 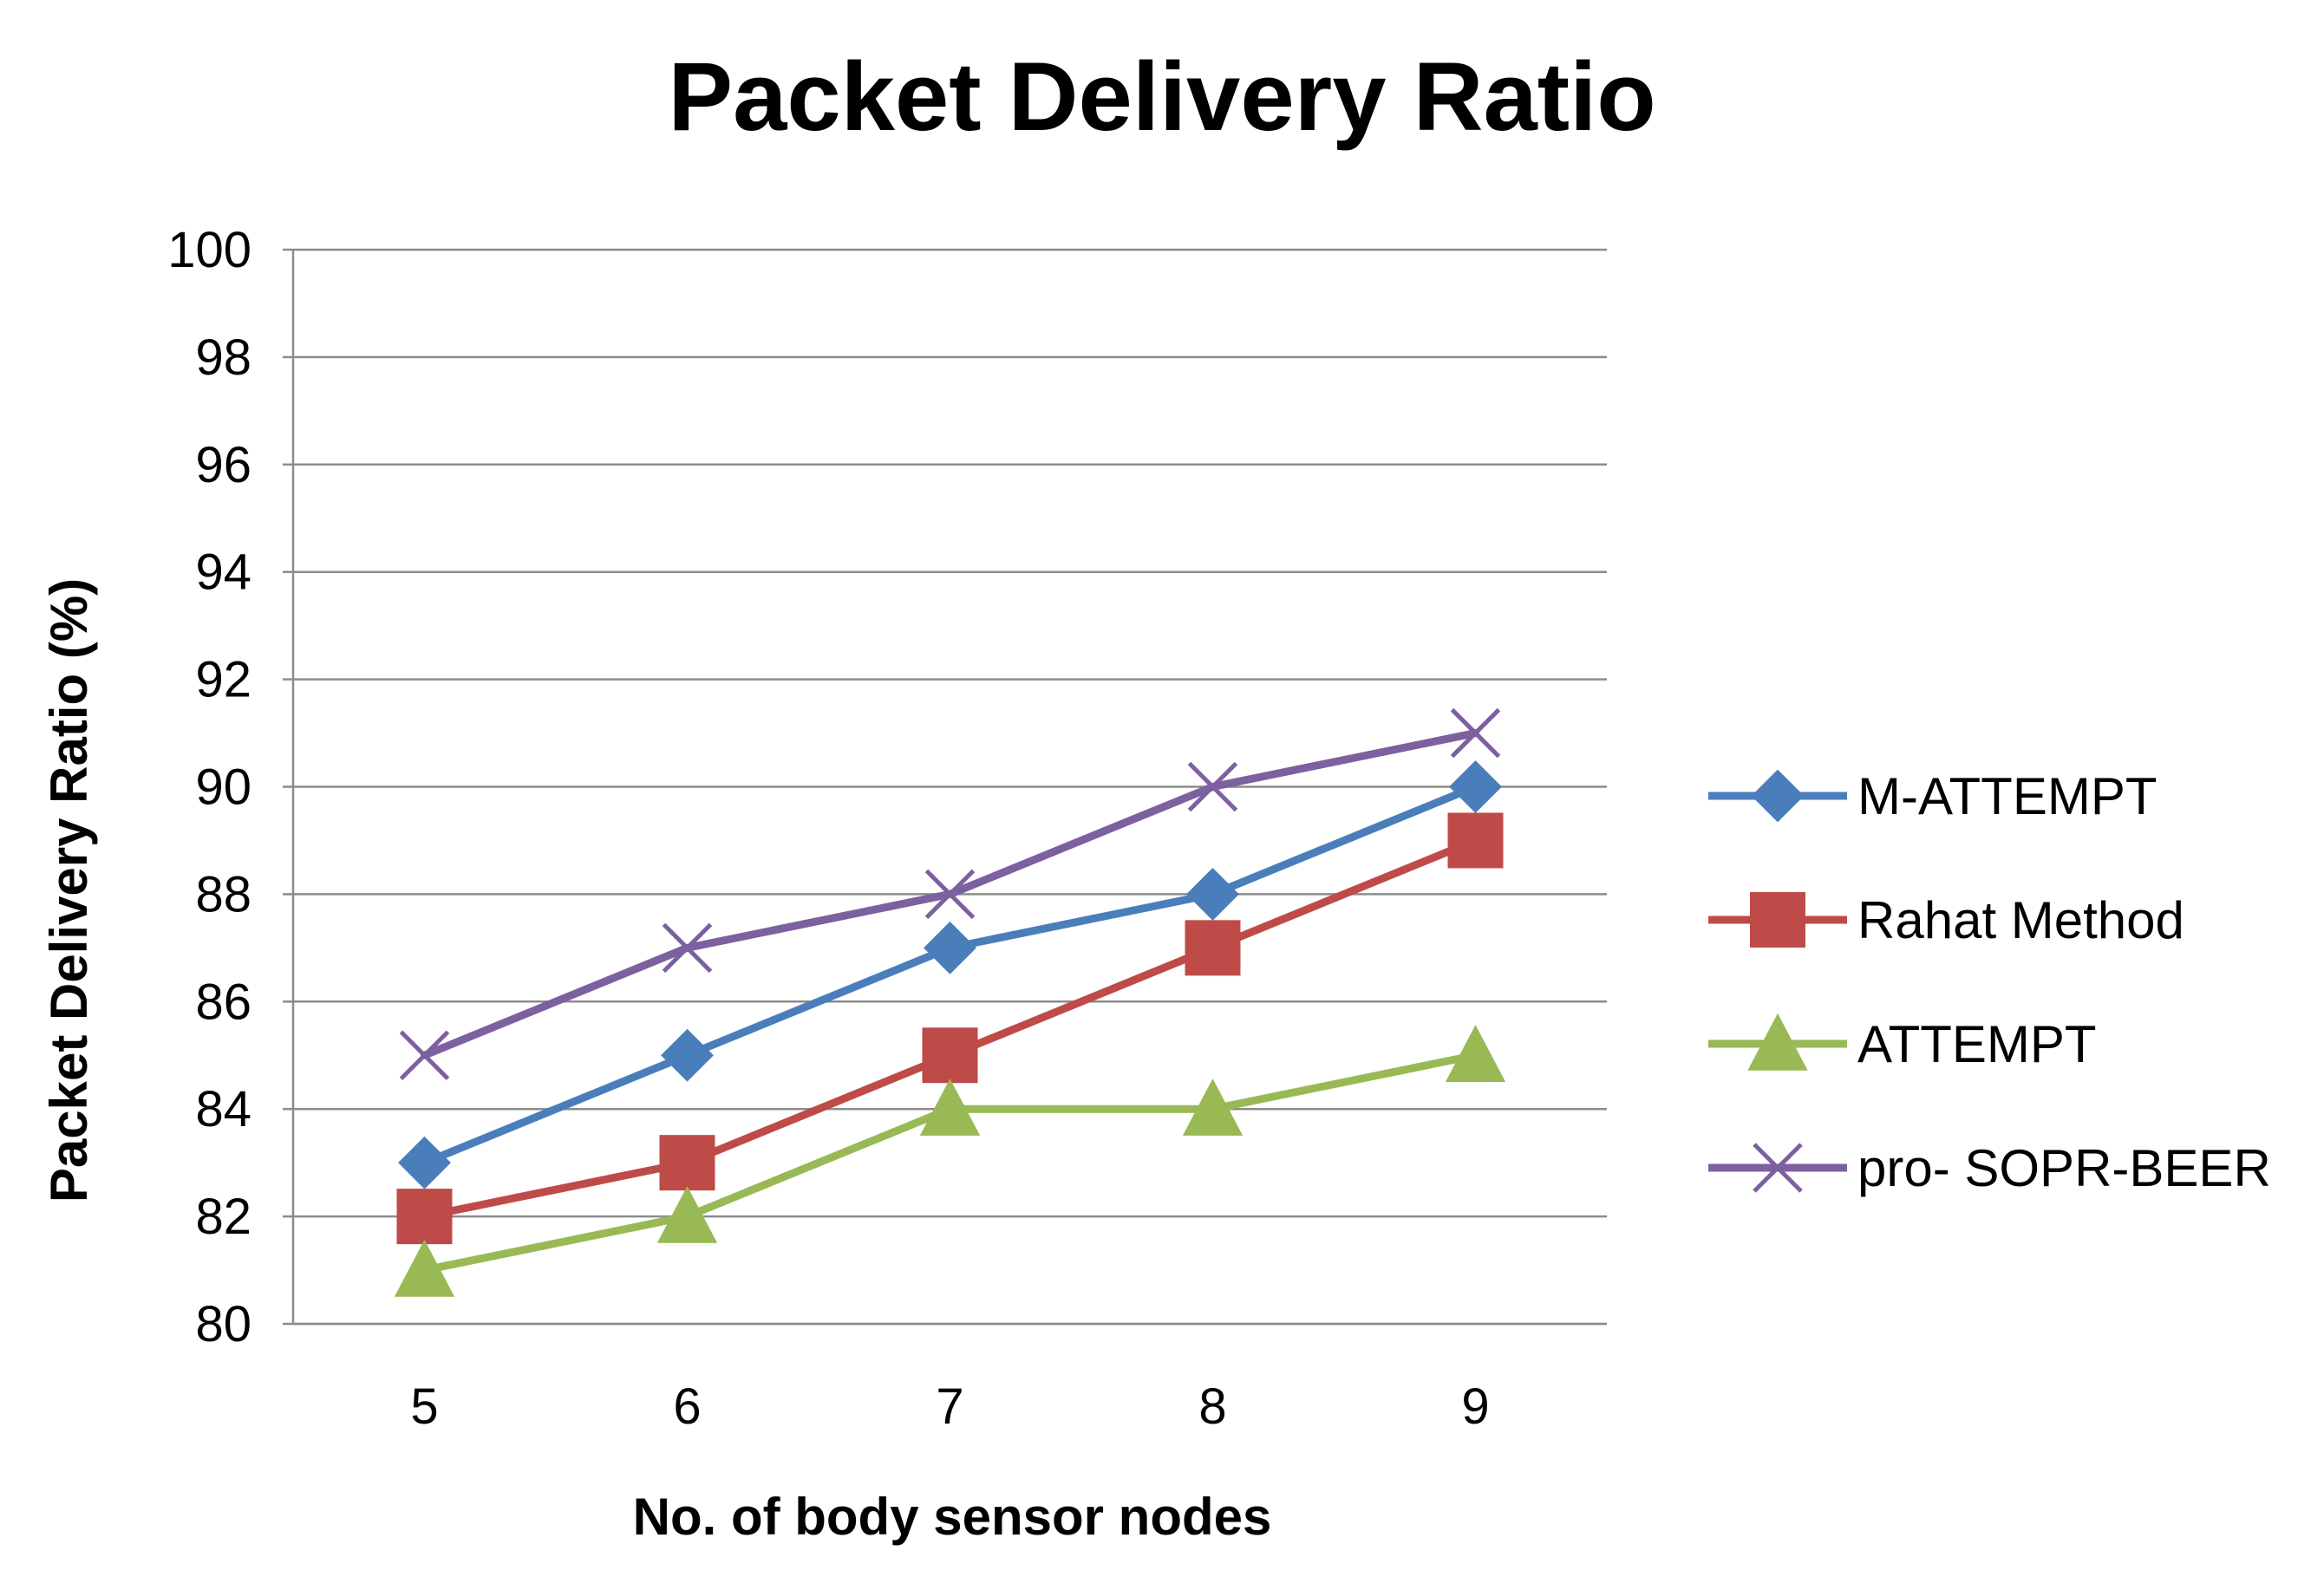 I want to click on y-tick-label: 92, so click(x=223, y=680).